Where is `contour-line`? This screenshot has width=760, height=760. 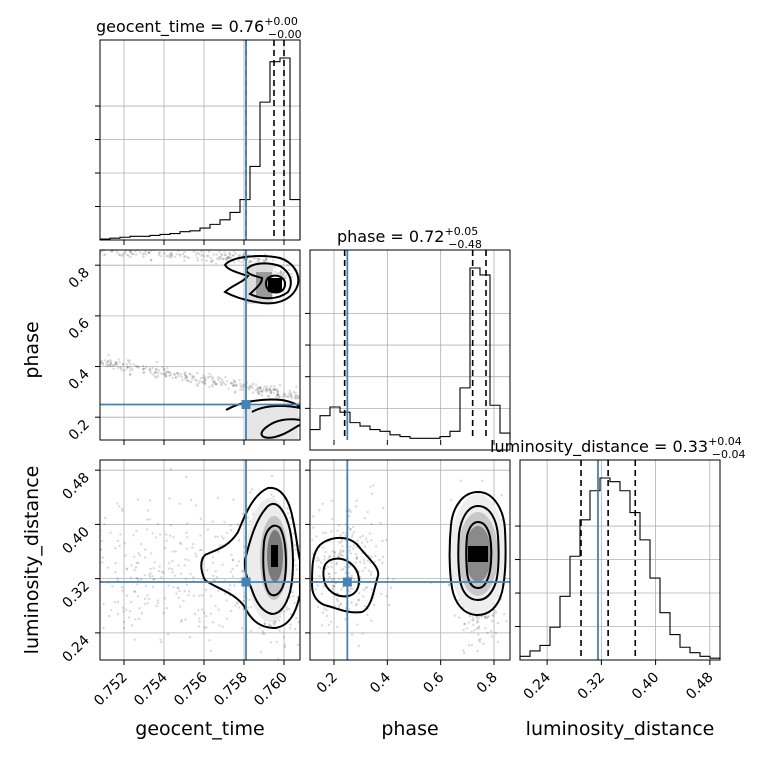
contour-line is located at coordinates (275, 421).